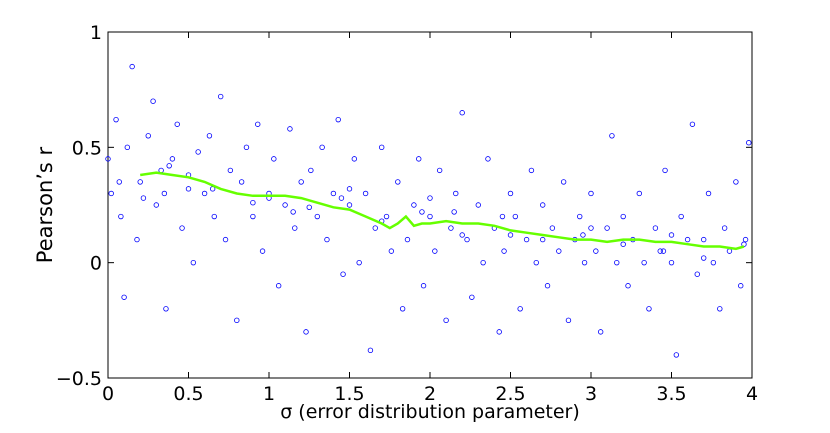 The height and width of the screenshot is (433, 830). I want to click on x-tick-label: 1.5, so click(349, 394).